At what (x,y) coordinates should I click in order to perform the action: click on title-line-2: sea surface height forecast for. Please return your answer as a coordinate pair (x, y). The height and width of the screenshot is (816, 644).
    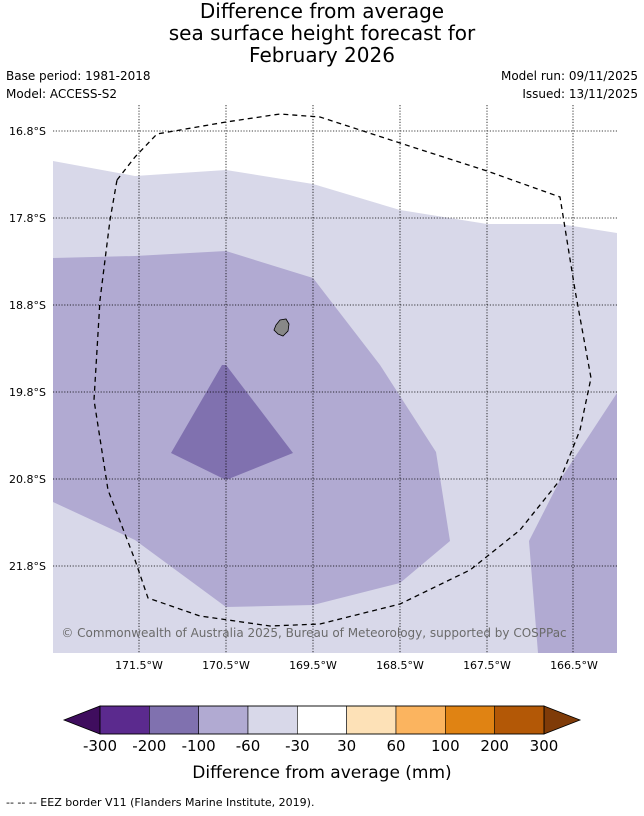
    Looking at the image, I should click on (322, 33).